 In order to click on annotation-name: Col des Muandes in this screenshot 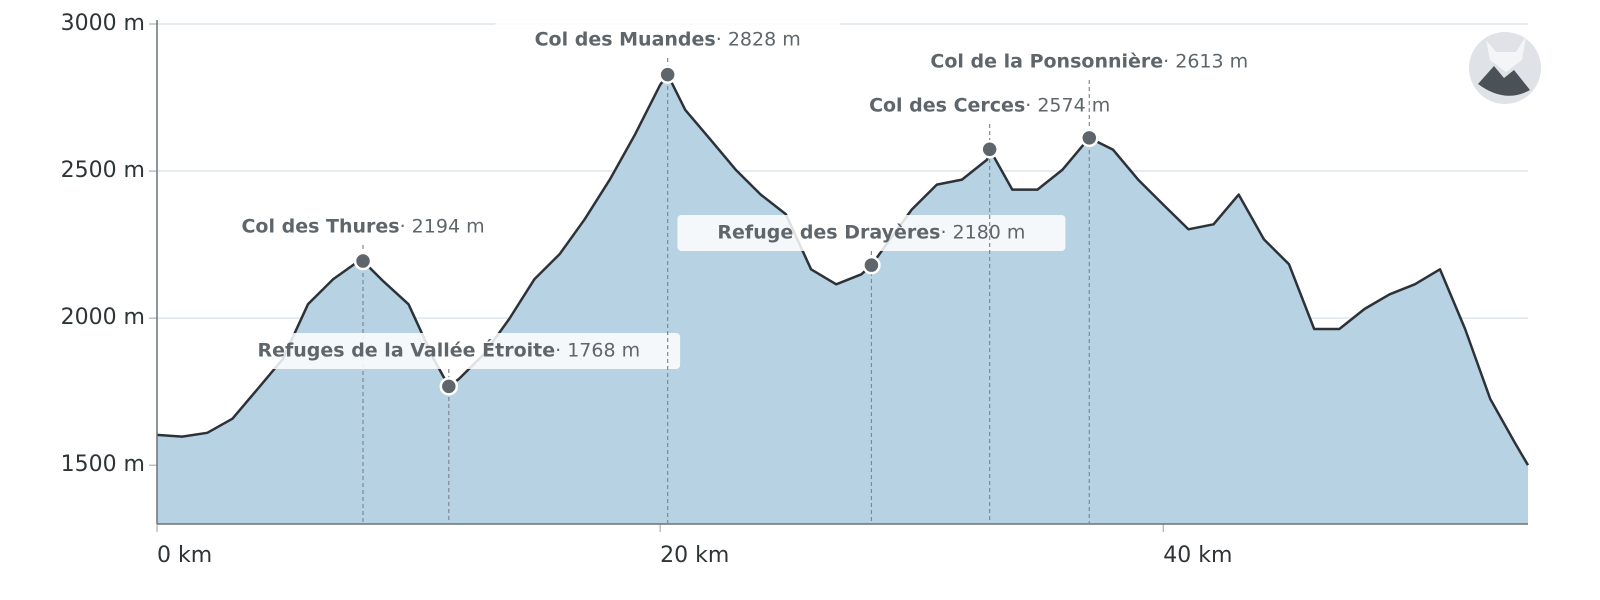, I will do `click(625, 40)`.